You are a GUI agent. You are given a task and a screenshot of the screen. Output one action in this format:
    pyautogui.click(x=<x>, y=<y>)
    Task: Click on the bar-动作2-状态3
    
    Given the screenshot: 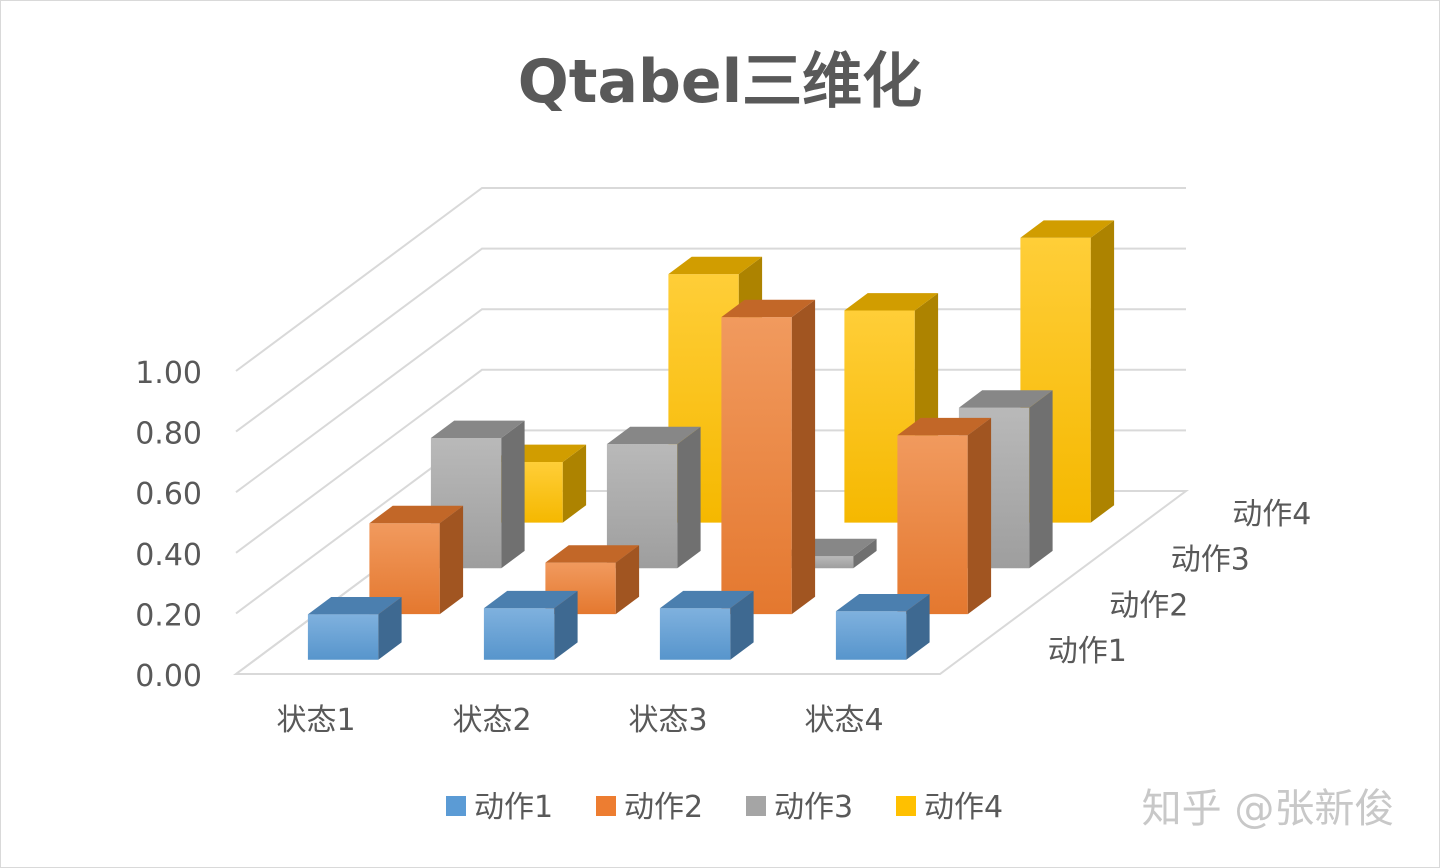 What is the action you would take?
    pyautogui.click(x=768, y=457)
    